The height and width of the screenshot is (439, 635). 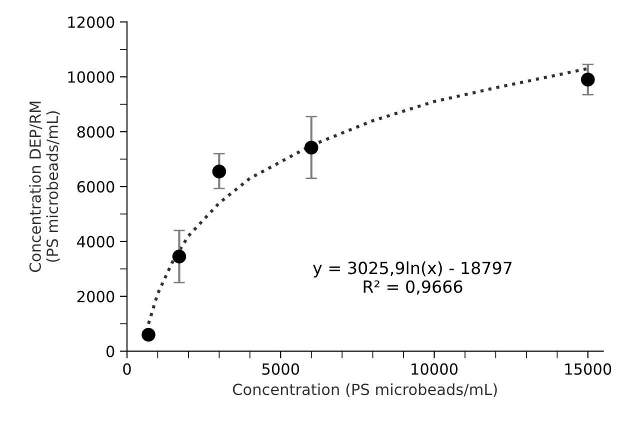 I want to click on y-tick-label: 4000, so click(x=95, y=242).